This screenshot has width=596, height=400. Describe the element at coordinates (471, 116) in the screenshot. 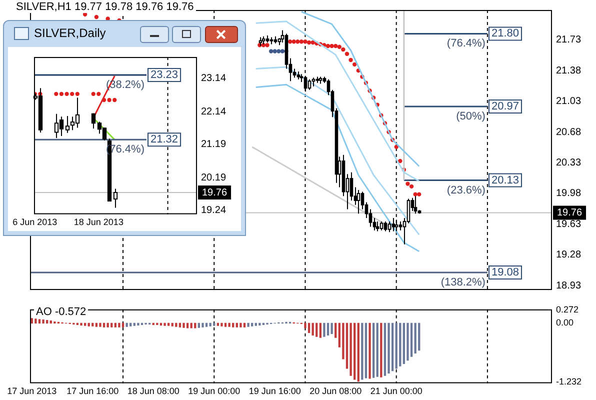

I see `series-label: (50%)` at that location.